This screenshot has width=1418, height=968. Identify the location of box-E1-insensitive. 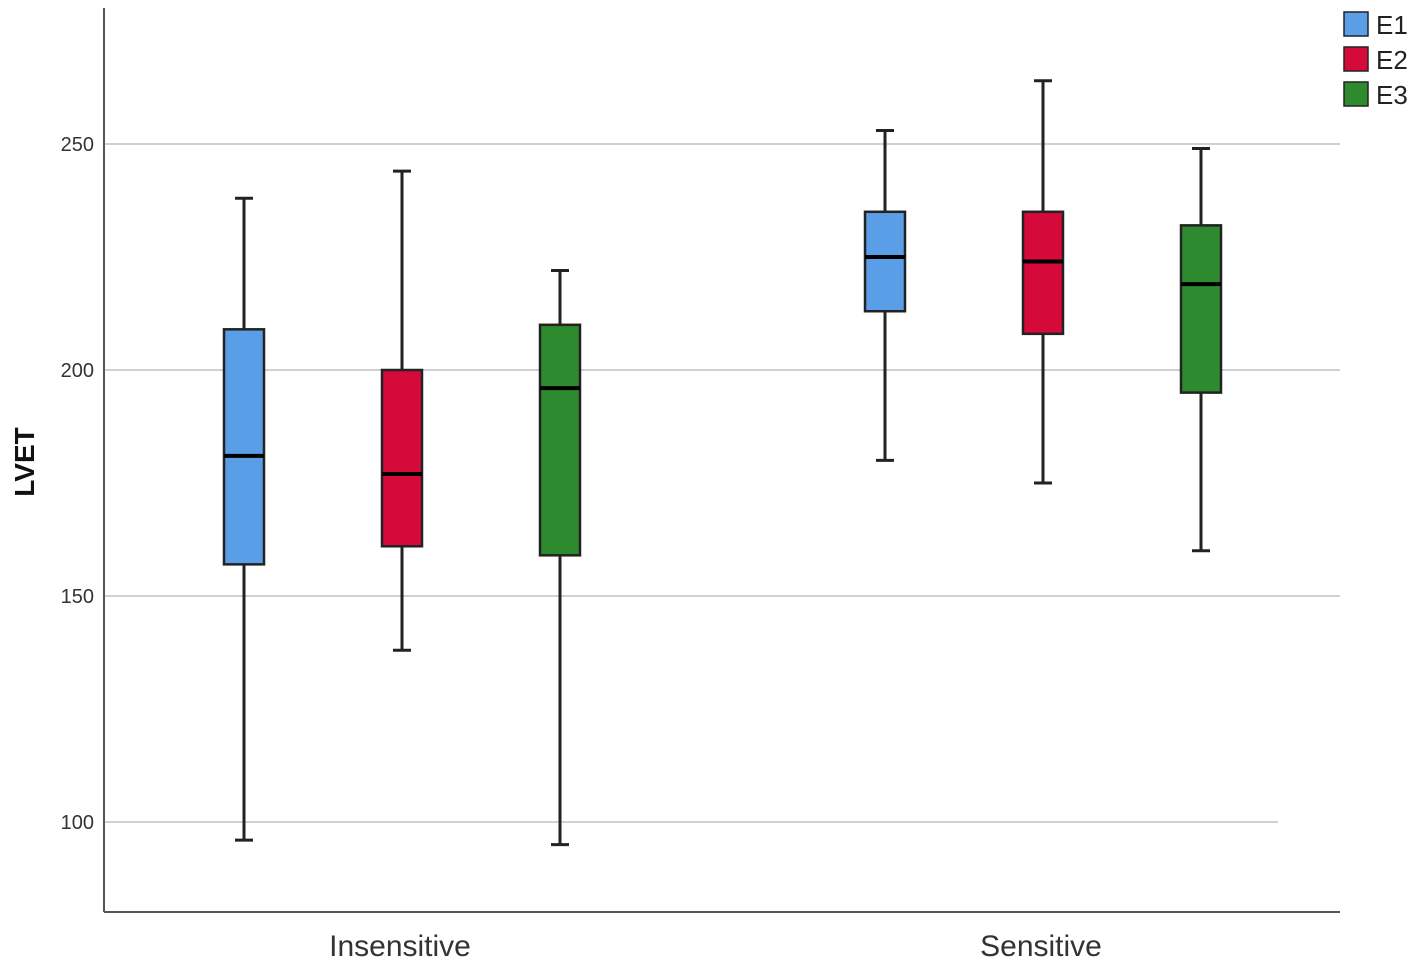
(244, 519).